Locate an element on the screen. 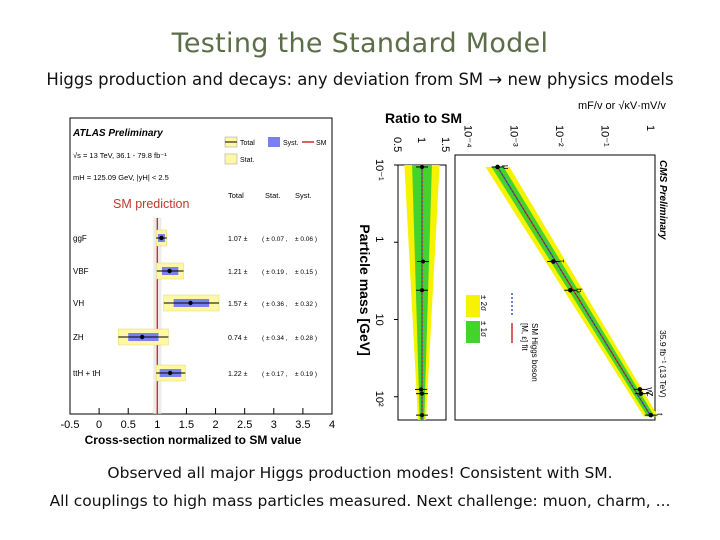  atlas-xtick-label: 0 is located at coordinates (99, 425).